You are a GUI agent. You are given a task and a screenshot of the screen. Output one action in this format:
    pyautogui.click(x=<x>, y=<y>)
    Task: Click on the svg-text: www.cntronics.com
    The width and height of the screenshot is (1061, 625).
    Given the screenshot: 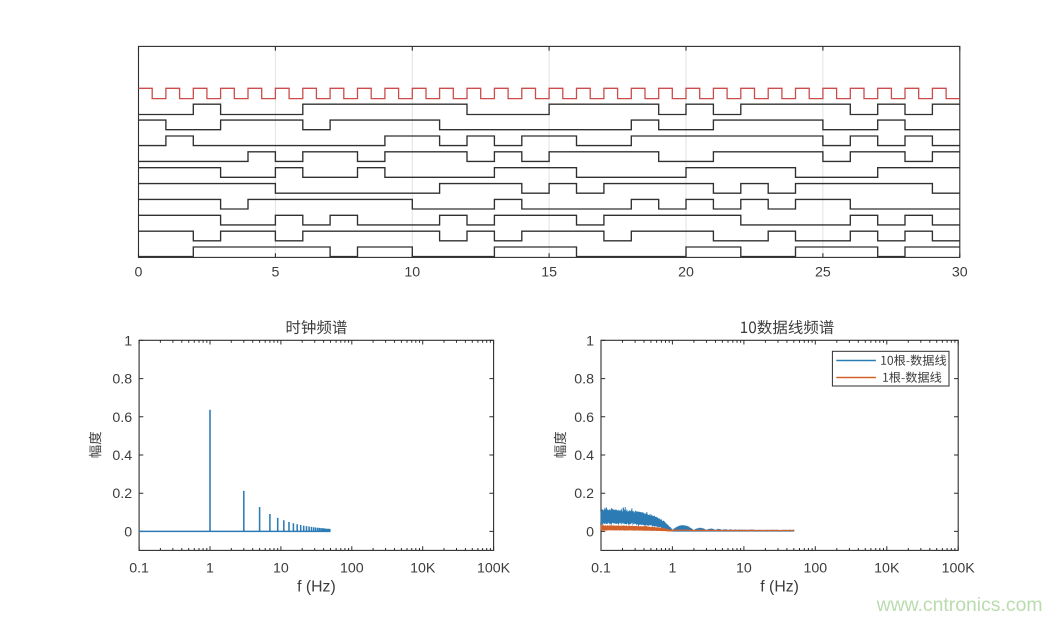 What is the action you would take?
    pyautogui.click(x=959, y=605)
    